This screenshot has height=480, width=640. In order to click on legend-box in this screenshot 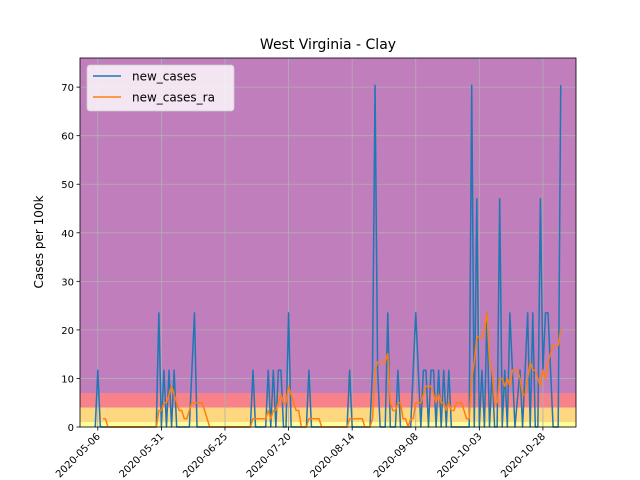, I will do `click(160, 88)`.